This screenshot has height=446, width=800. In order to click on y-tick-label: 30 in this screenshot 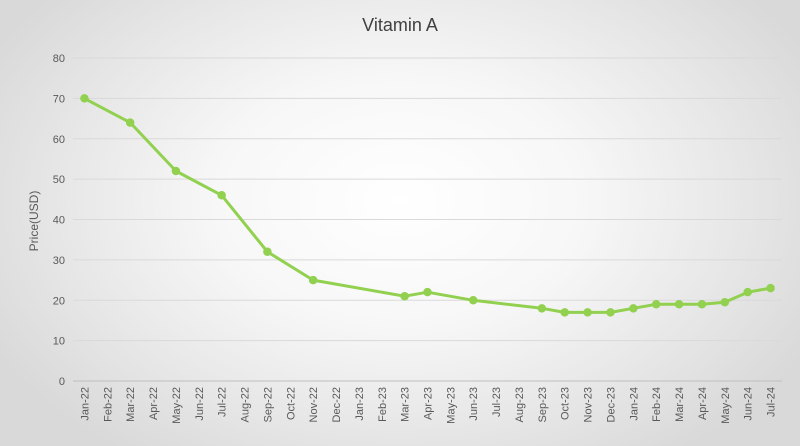, I will do `click(59, 261)`.